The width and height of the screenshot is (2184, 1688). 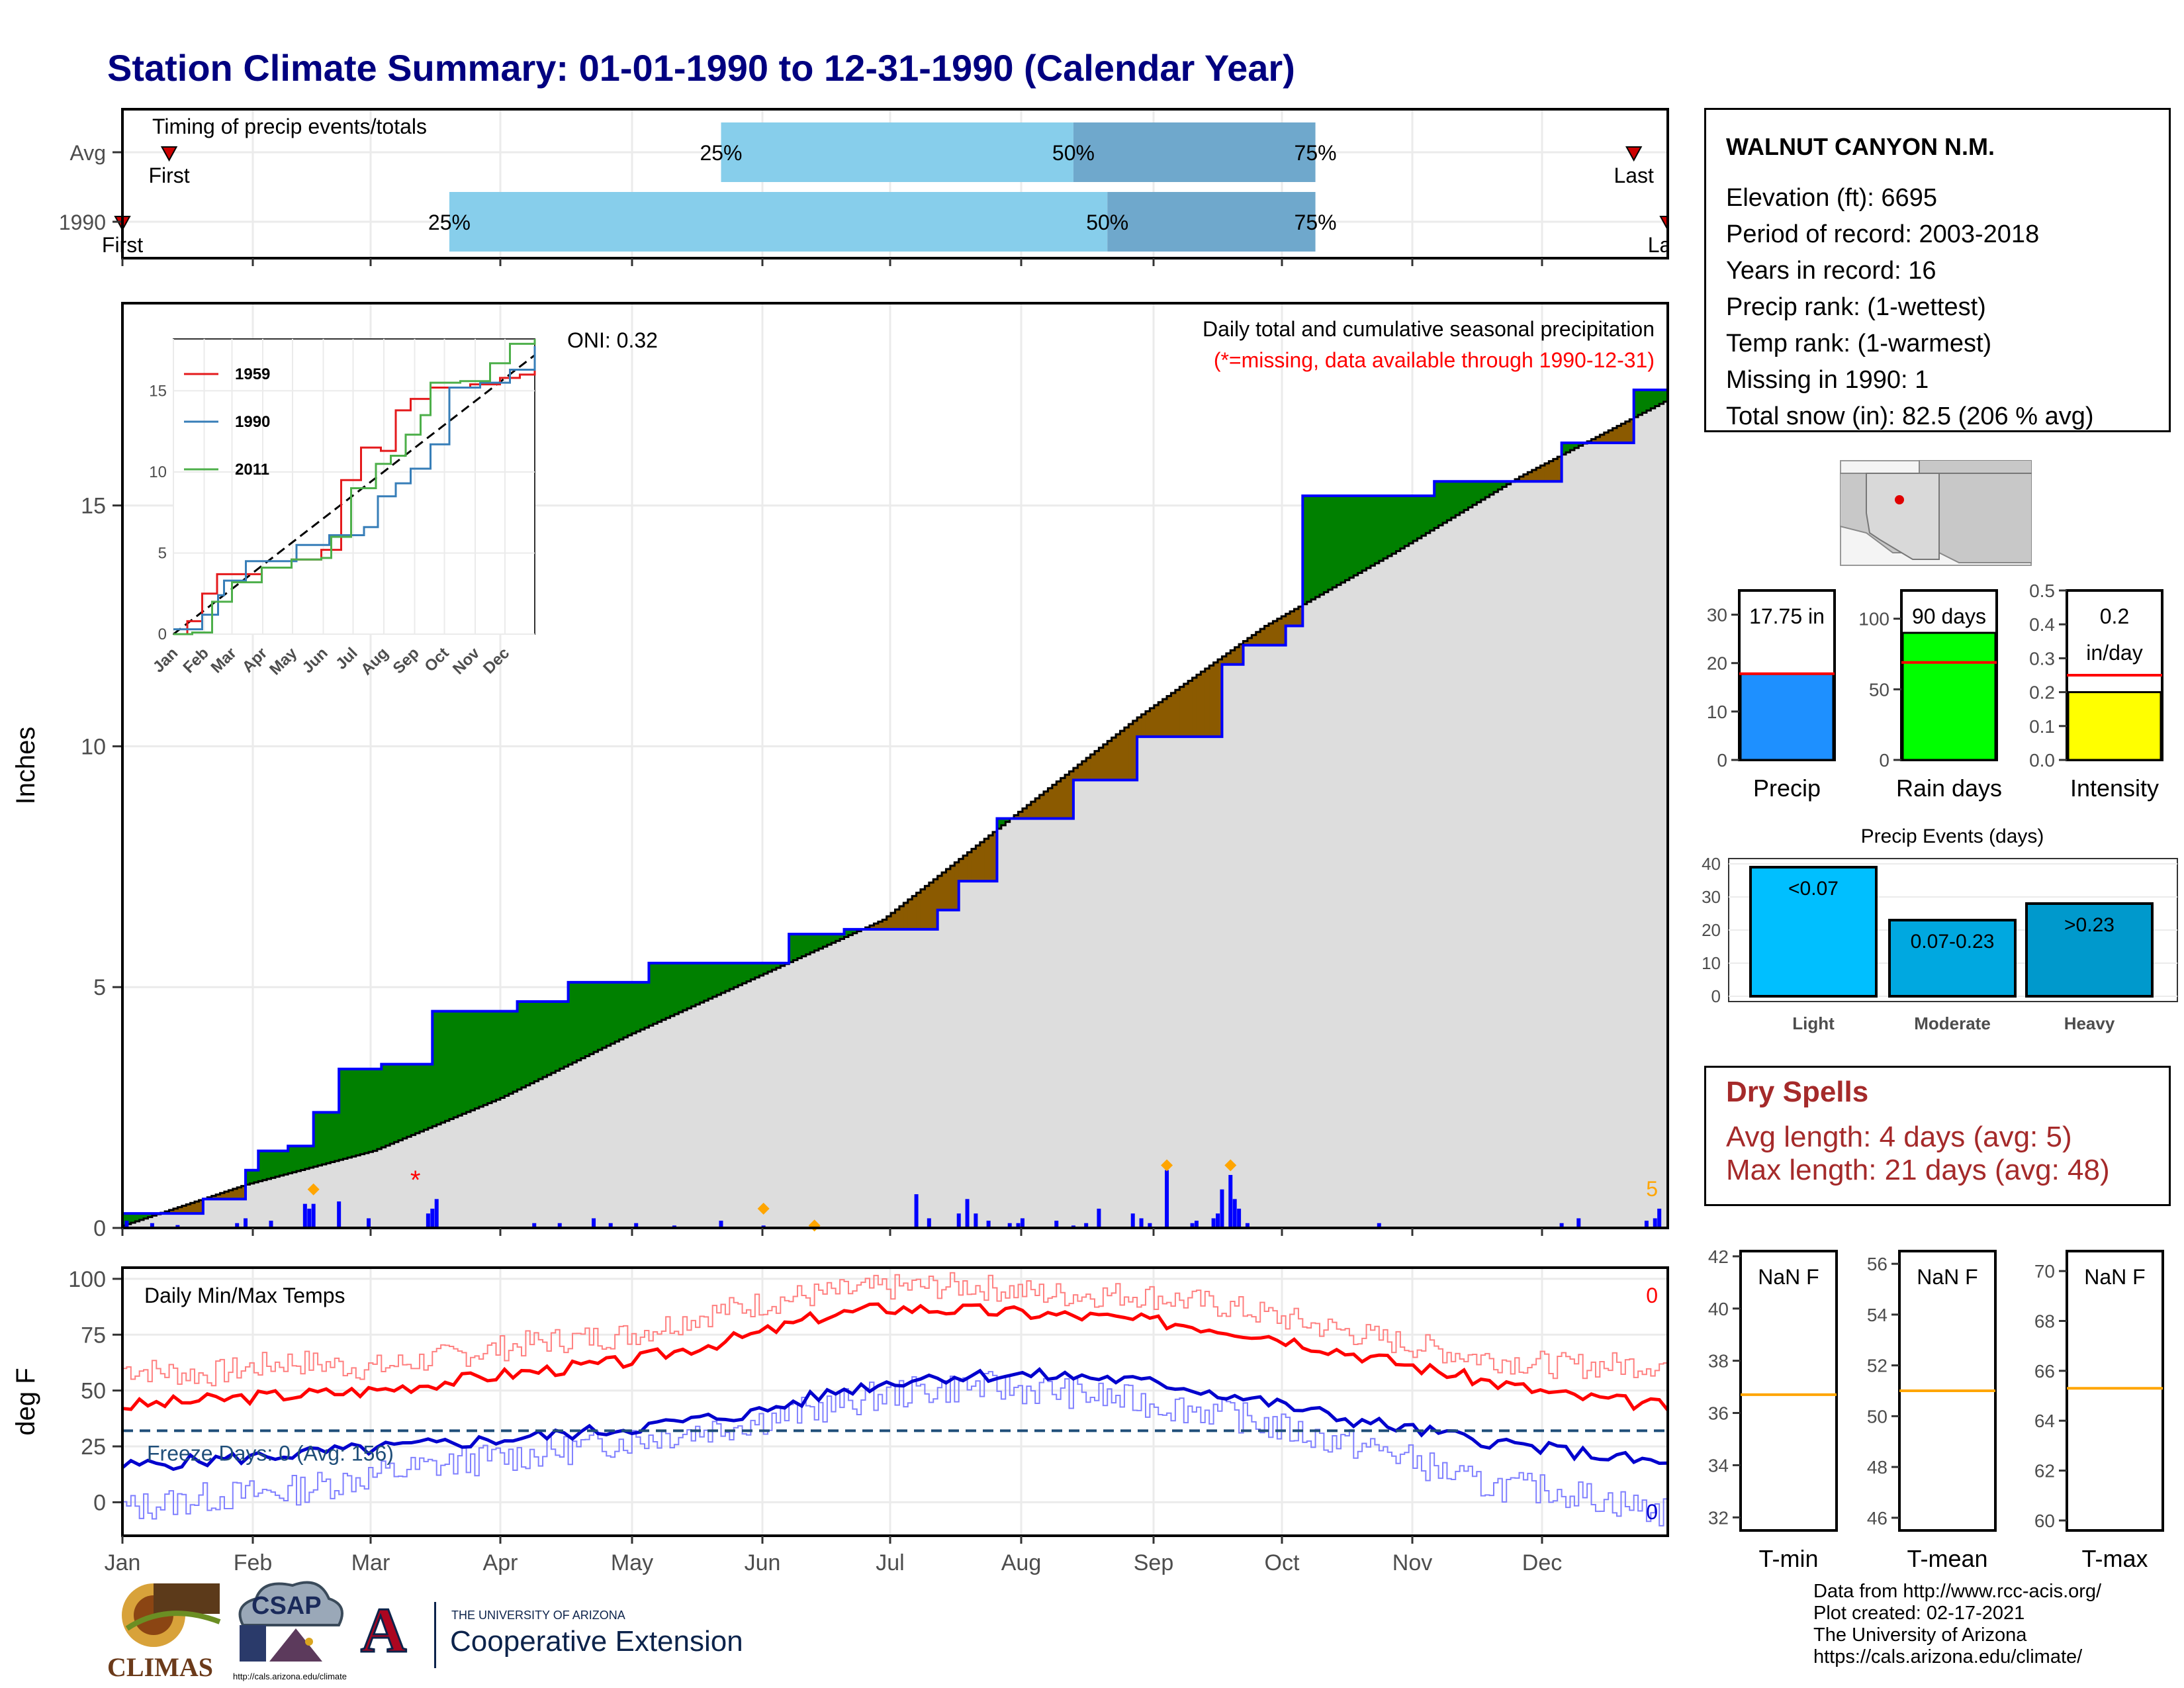 What do you see at coordinates (1949, 788) in the screenshot?
I see `gauge-label: Rain days` at bounding box center [1949, 788].